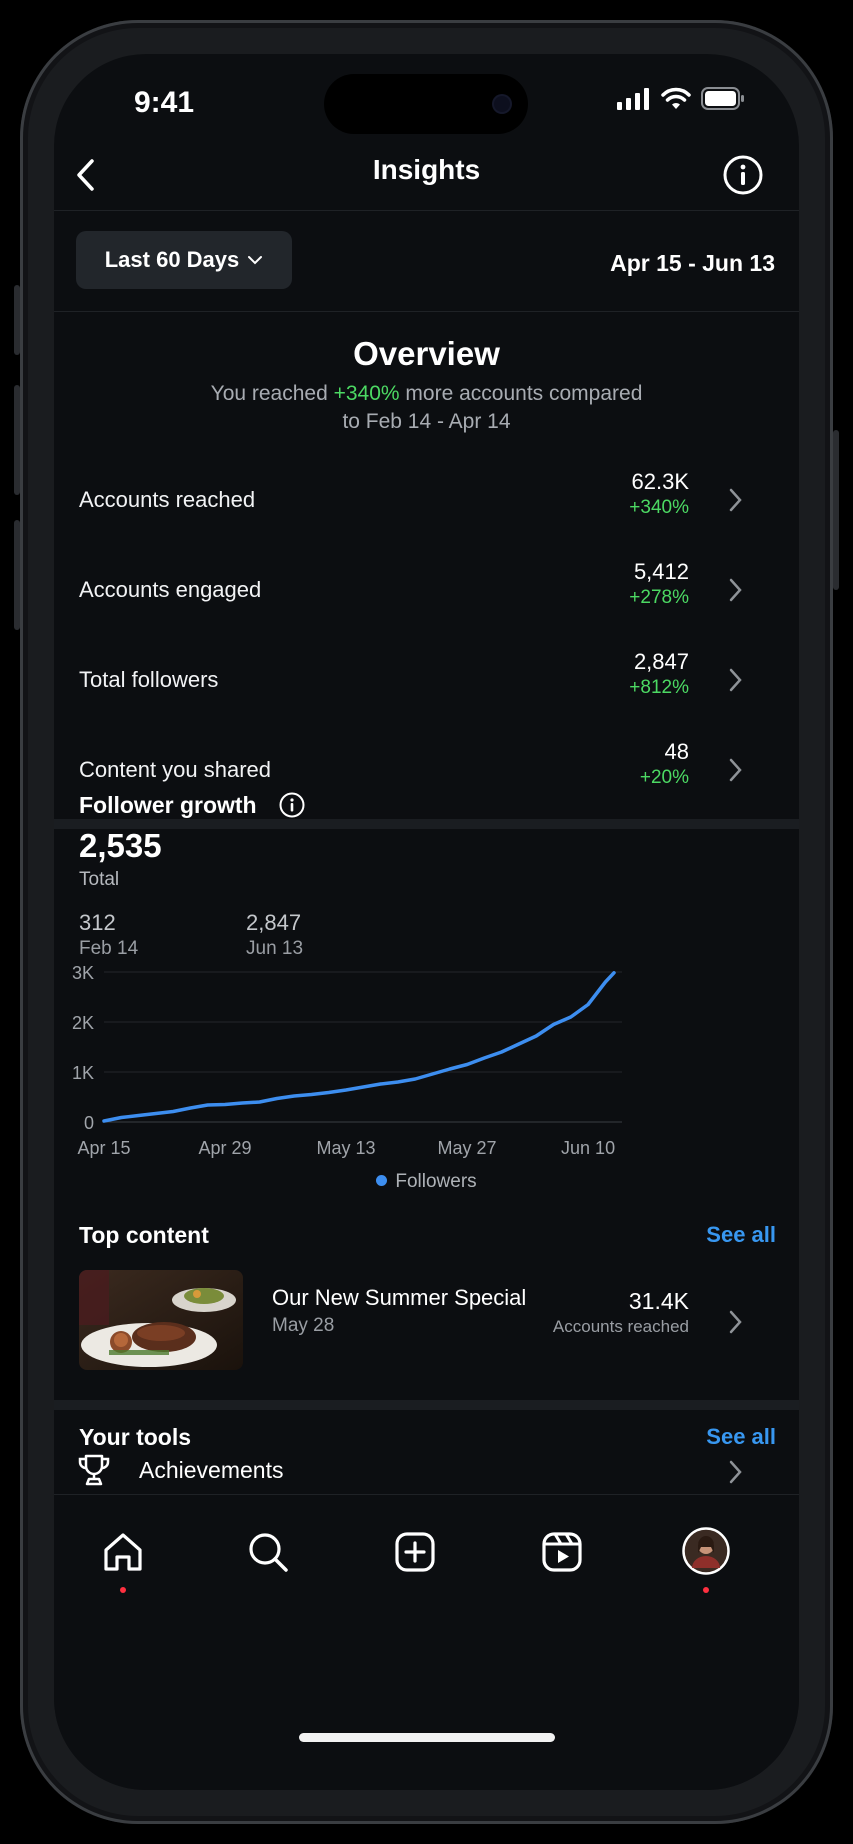 The height and width of the screenshot is (1844, 853). Describe the element at coordinates (359, 1047) in the screenshot. I see `series-line-followers` at that location.